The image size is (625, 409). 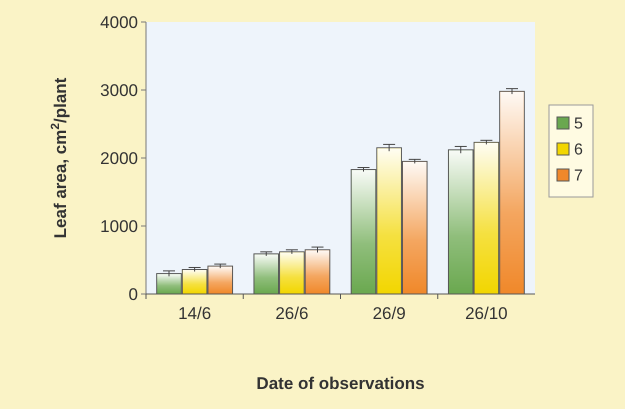 What do you see at coordinates (578, 150) in the screenshot?
I see `legend-label: 6` at bounding box center [578, 150].